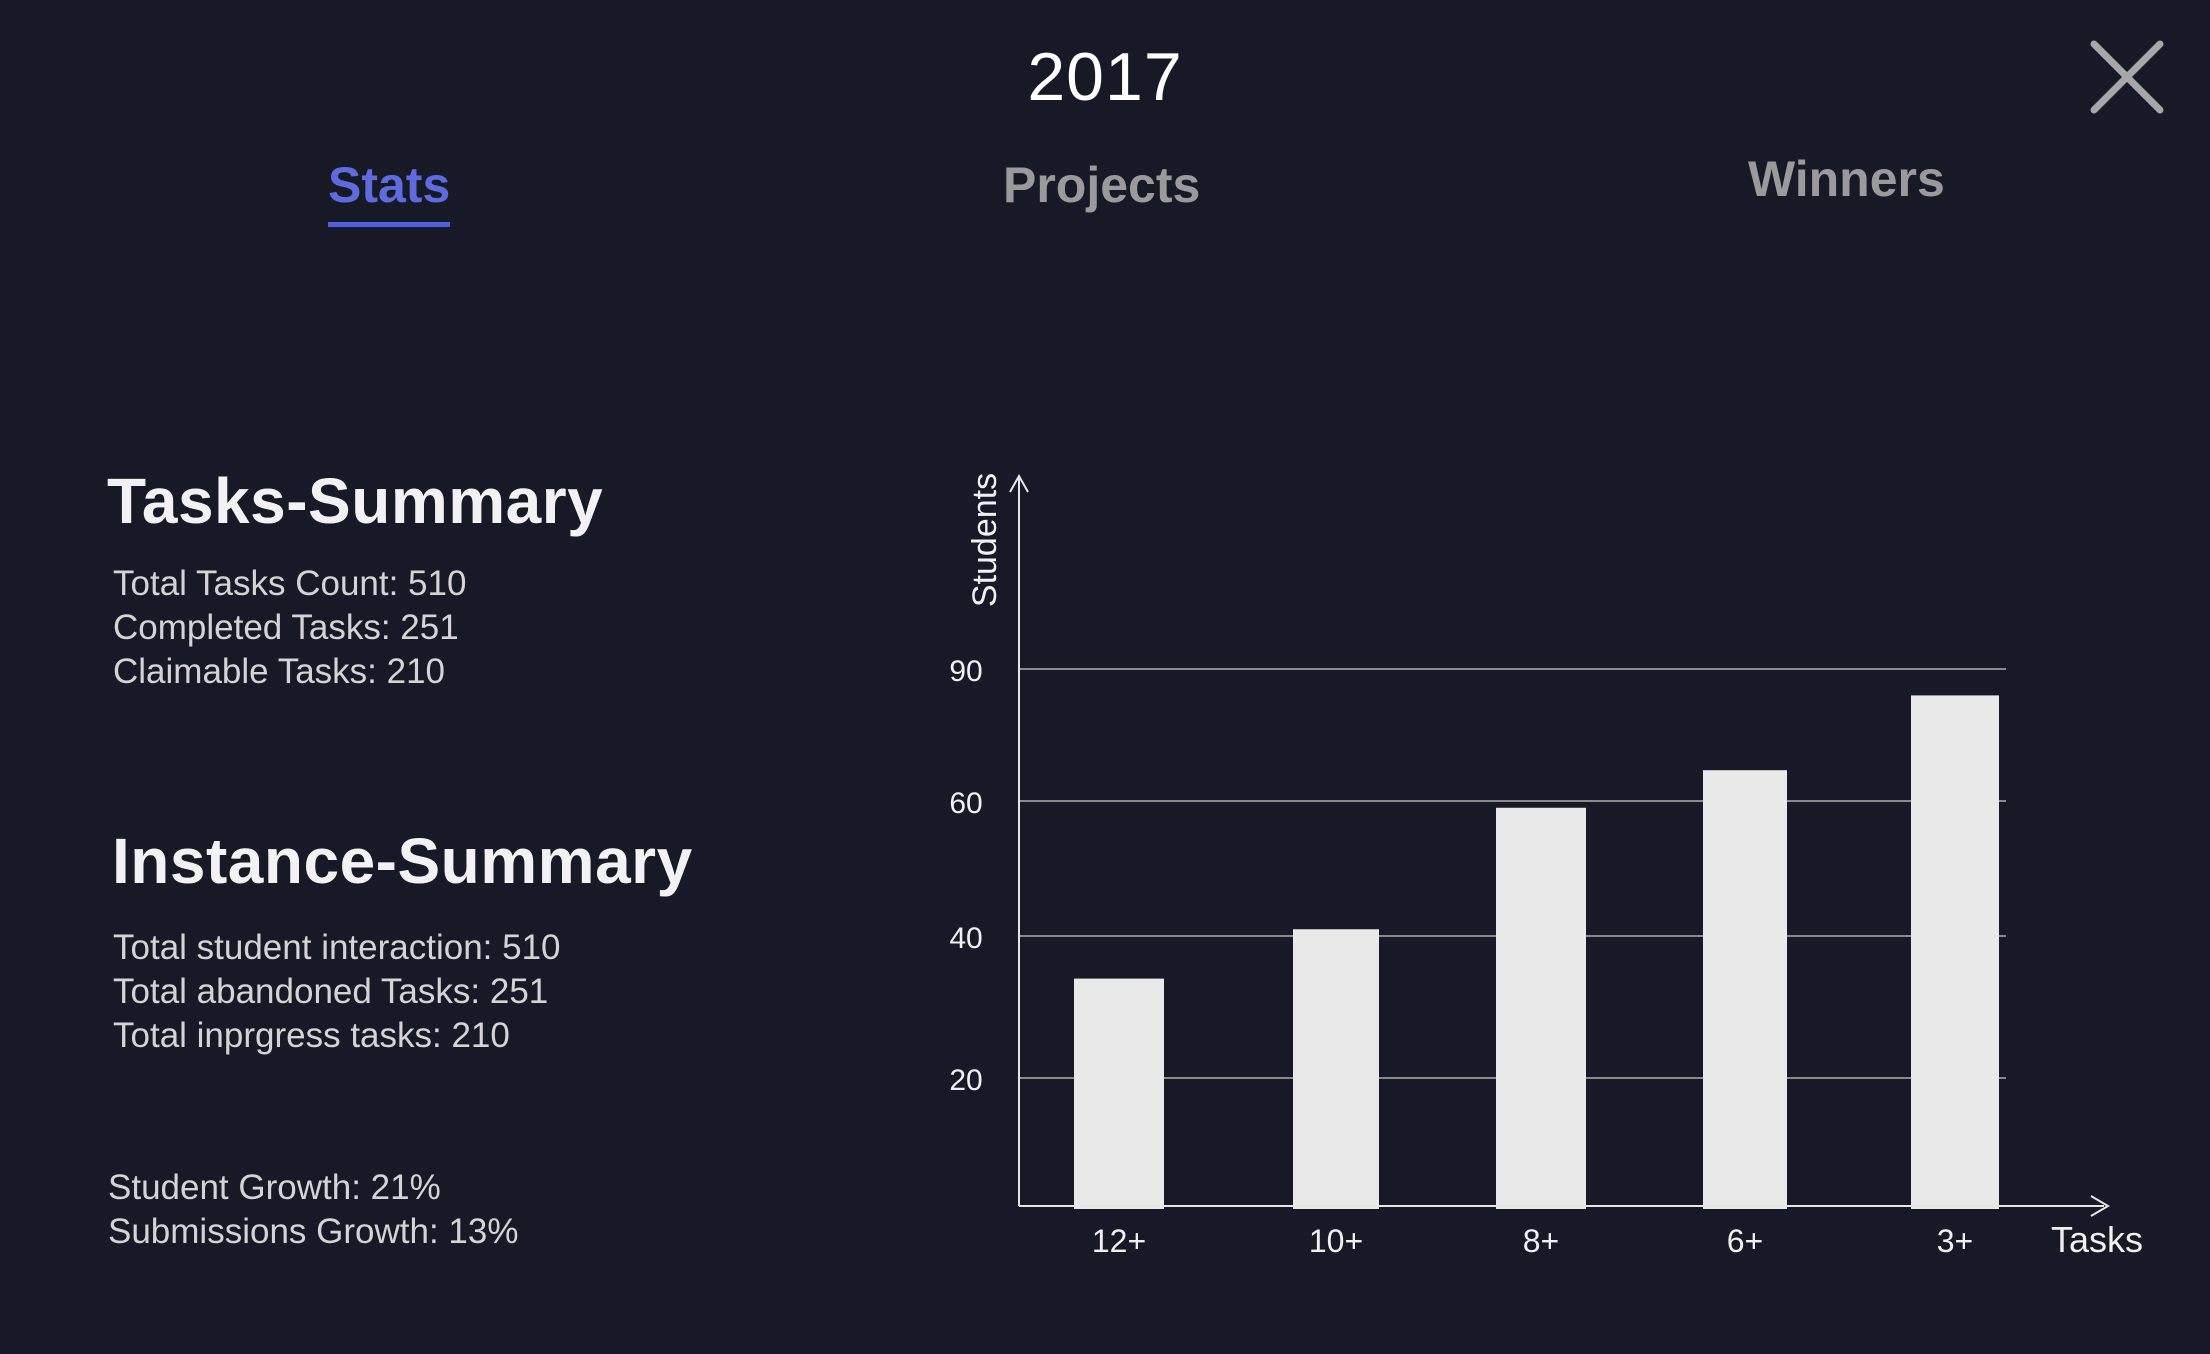 This screenshot has height=1354, width=2210. What do you see at coordinates (331, 991) in the screenshot?
I see `total-abandoned-tasks: Total abandoned Tasks: 251` at bounding box center [331, 991].